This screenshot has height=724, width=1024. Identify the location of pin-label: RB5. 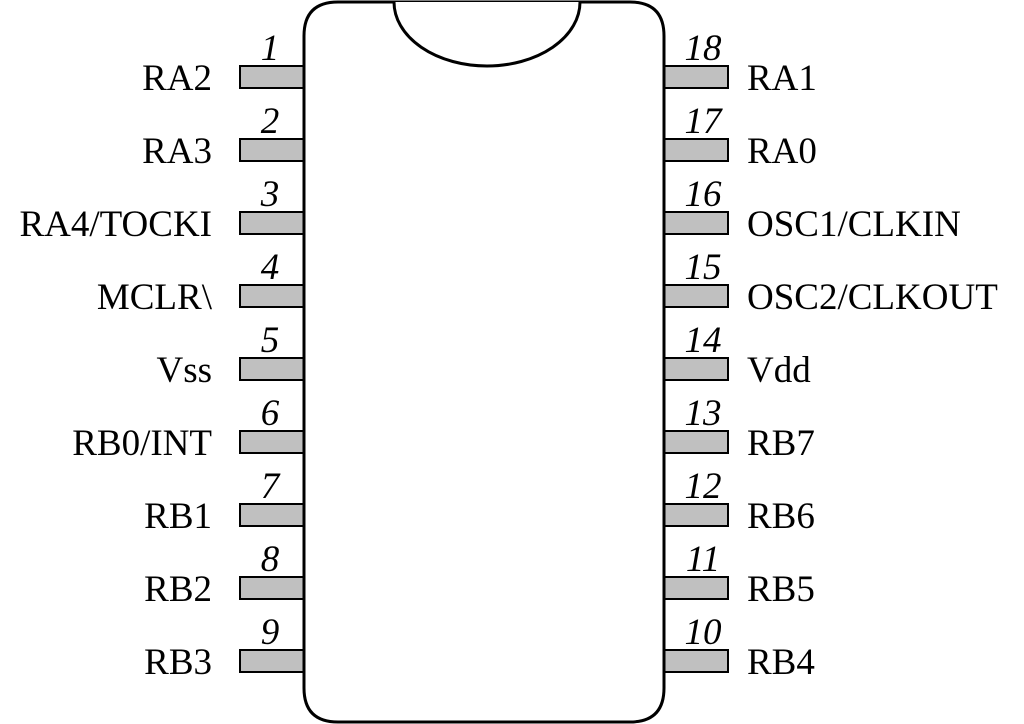
(781, 589).